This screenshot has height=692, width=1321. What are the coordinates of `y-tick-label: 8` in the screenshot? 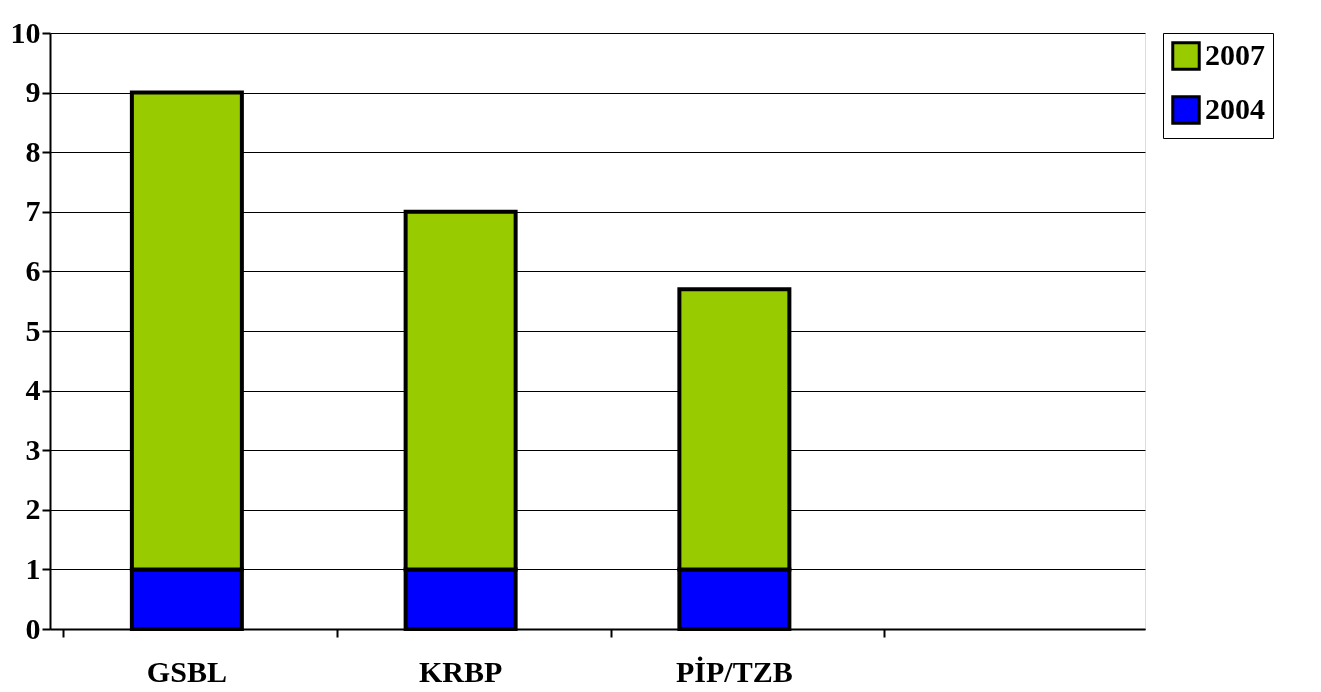 It's located at (33, 151).